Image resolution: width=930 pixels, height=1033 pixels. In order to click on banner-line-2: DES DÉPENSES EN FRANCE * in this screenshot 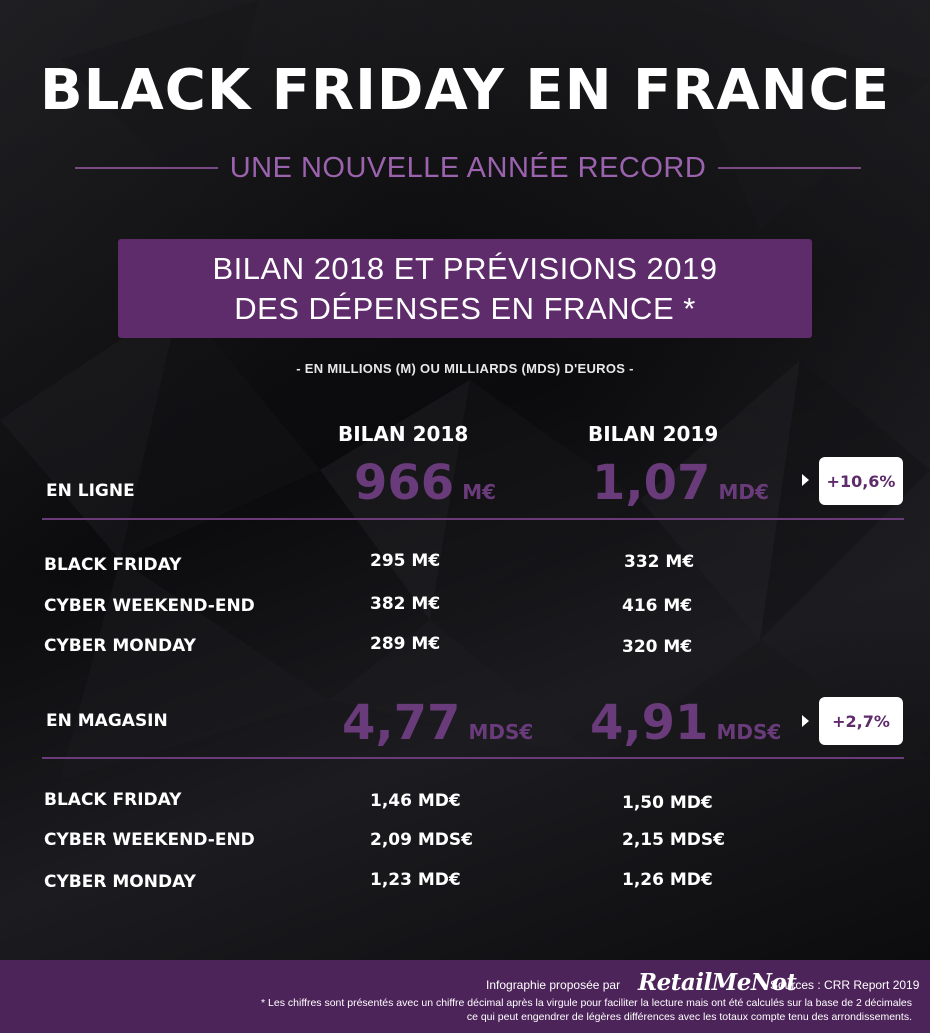, I will do `click(465, 308)`.